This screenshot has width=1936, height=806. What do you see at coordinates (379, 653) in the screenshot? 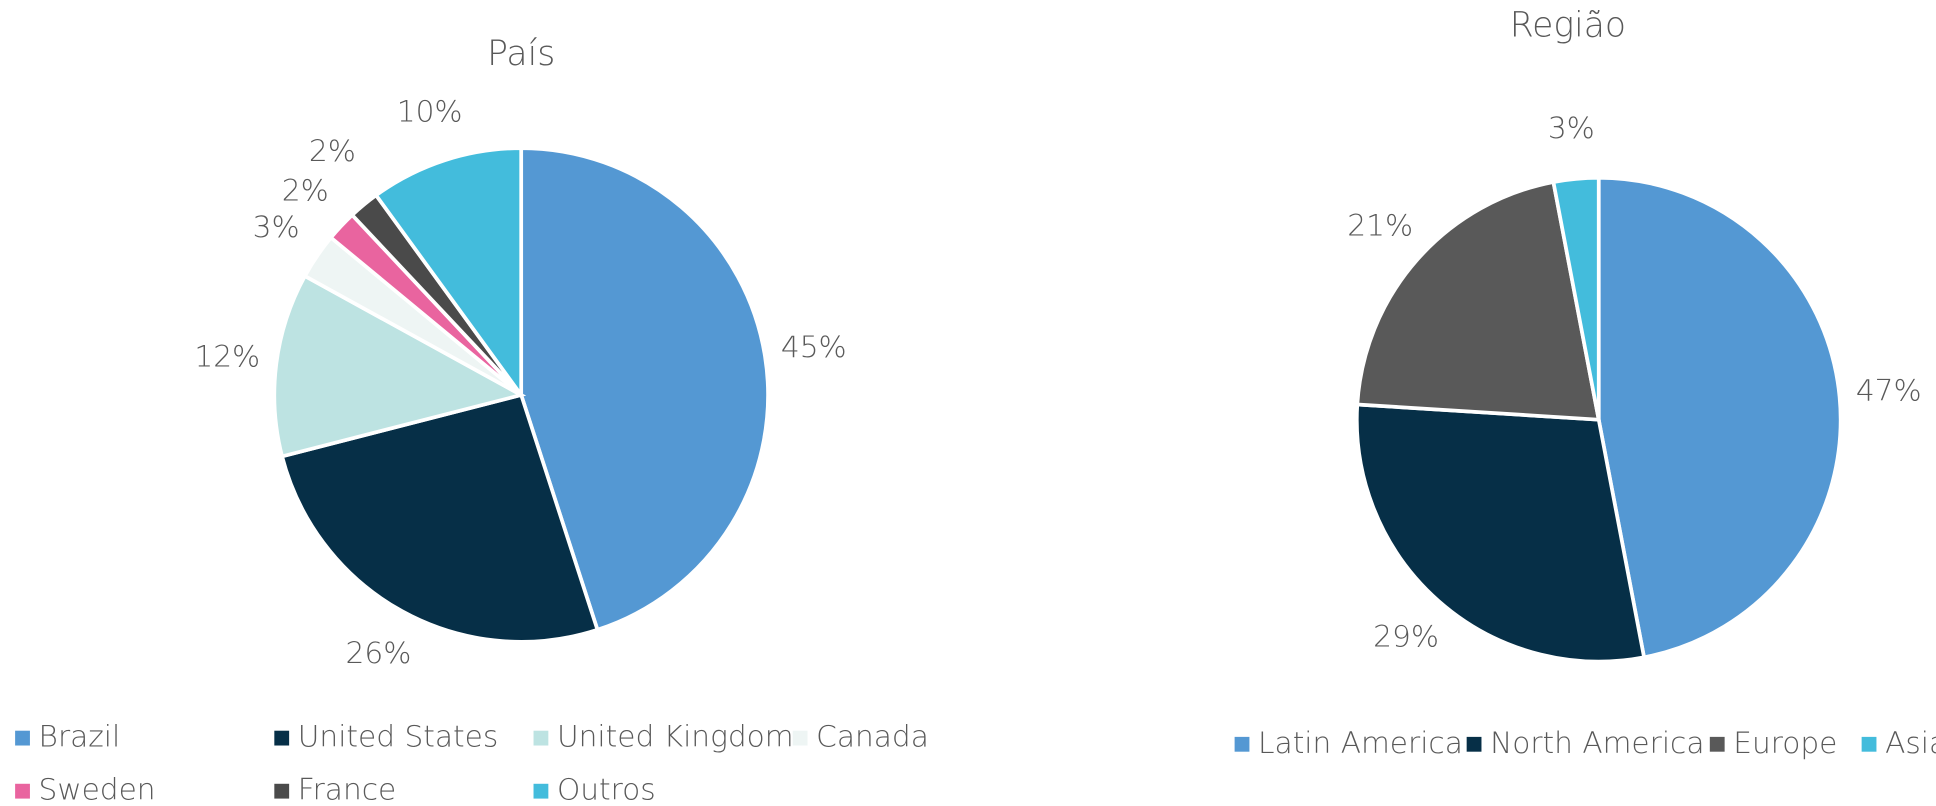
I see `data-label: 26%` at bounding box center [379, 653].